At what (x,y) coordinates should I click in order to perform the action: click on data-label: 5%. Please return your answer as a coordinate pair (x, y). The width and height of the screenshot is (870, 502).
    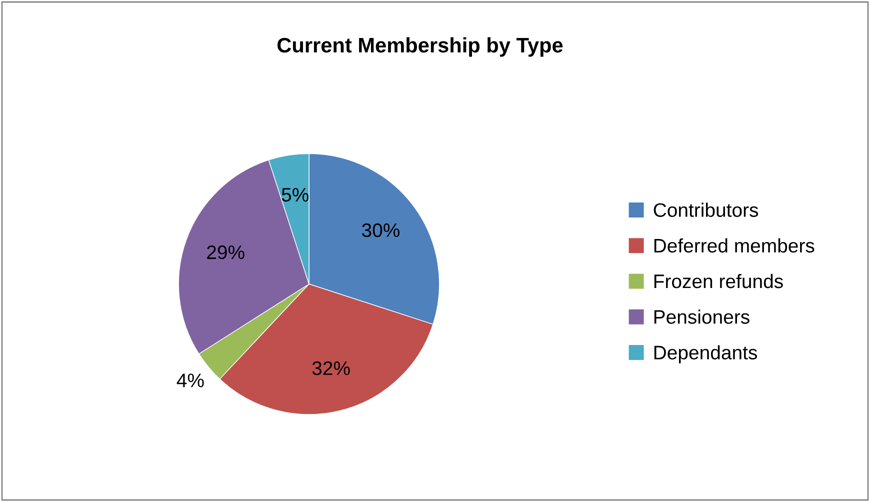
    Looking at the image, I should click on (295, 195).